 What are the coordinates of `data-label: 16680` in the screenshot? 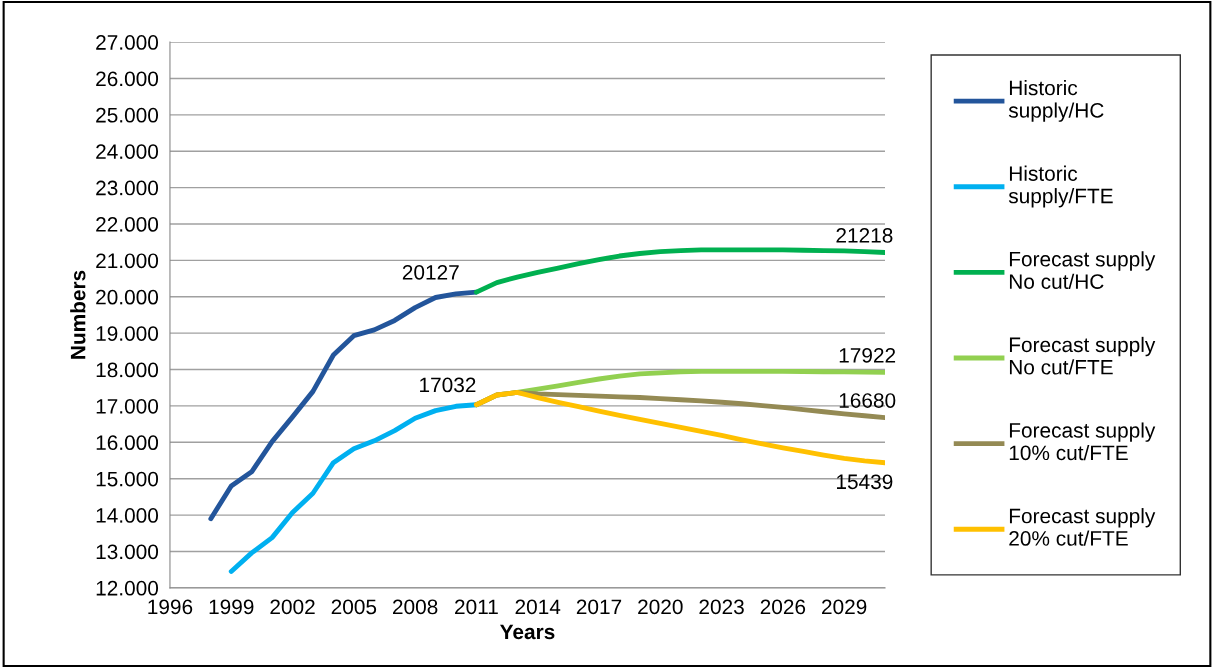 It's located at (867, 400).